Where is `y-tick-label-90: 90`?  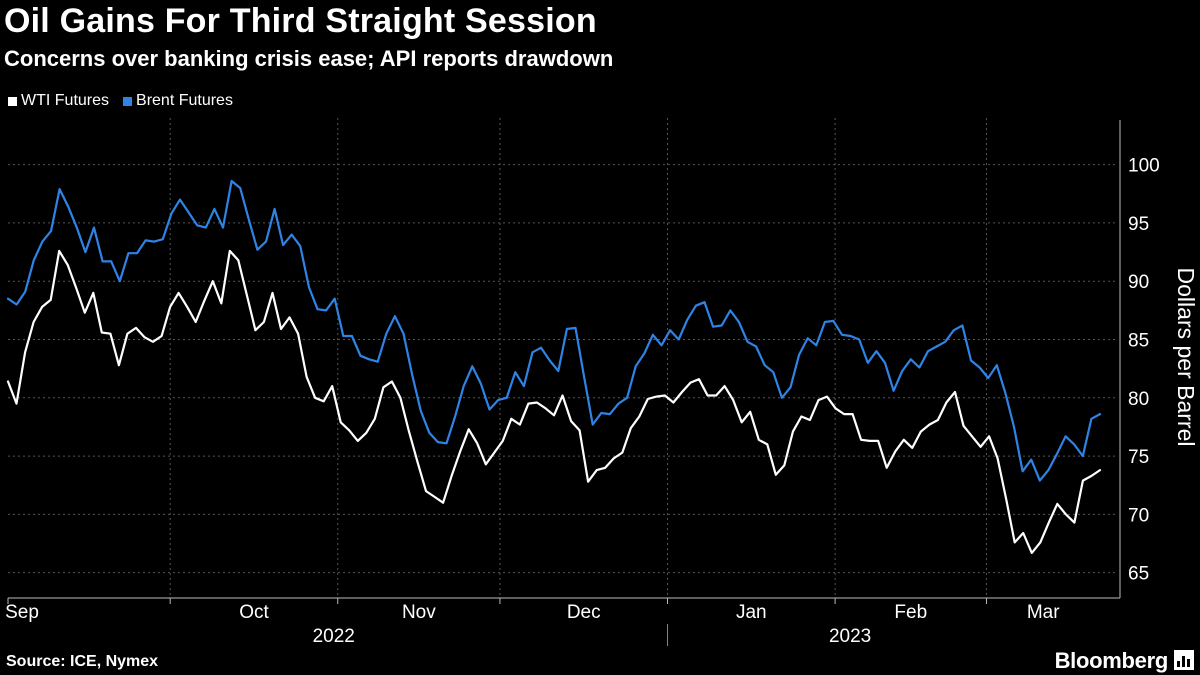 y-tick-label-90: 90 is located at coordinates (1138, 282).